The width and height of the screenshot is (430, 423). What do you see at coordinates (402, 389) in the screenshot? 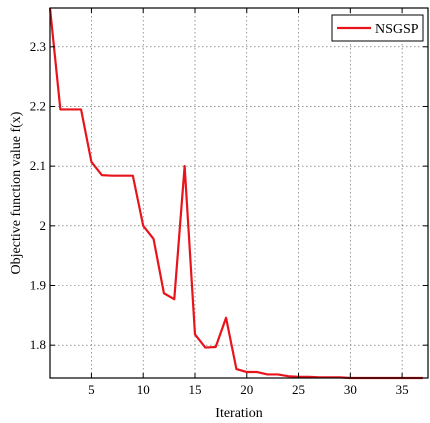
I see `x-tick-label: 35` at bounding box center [402, 389].